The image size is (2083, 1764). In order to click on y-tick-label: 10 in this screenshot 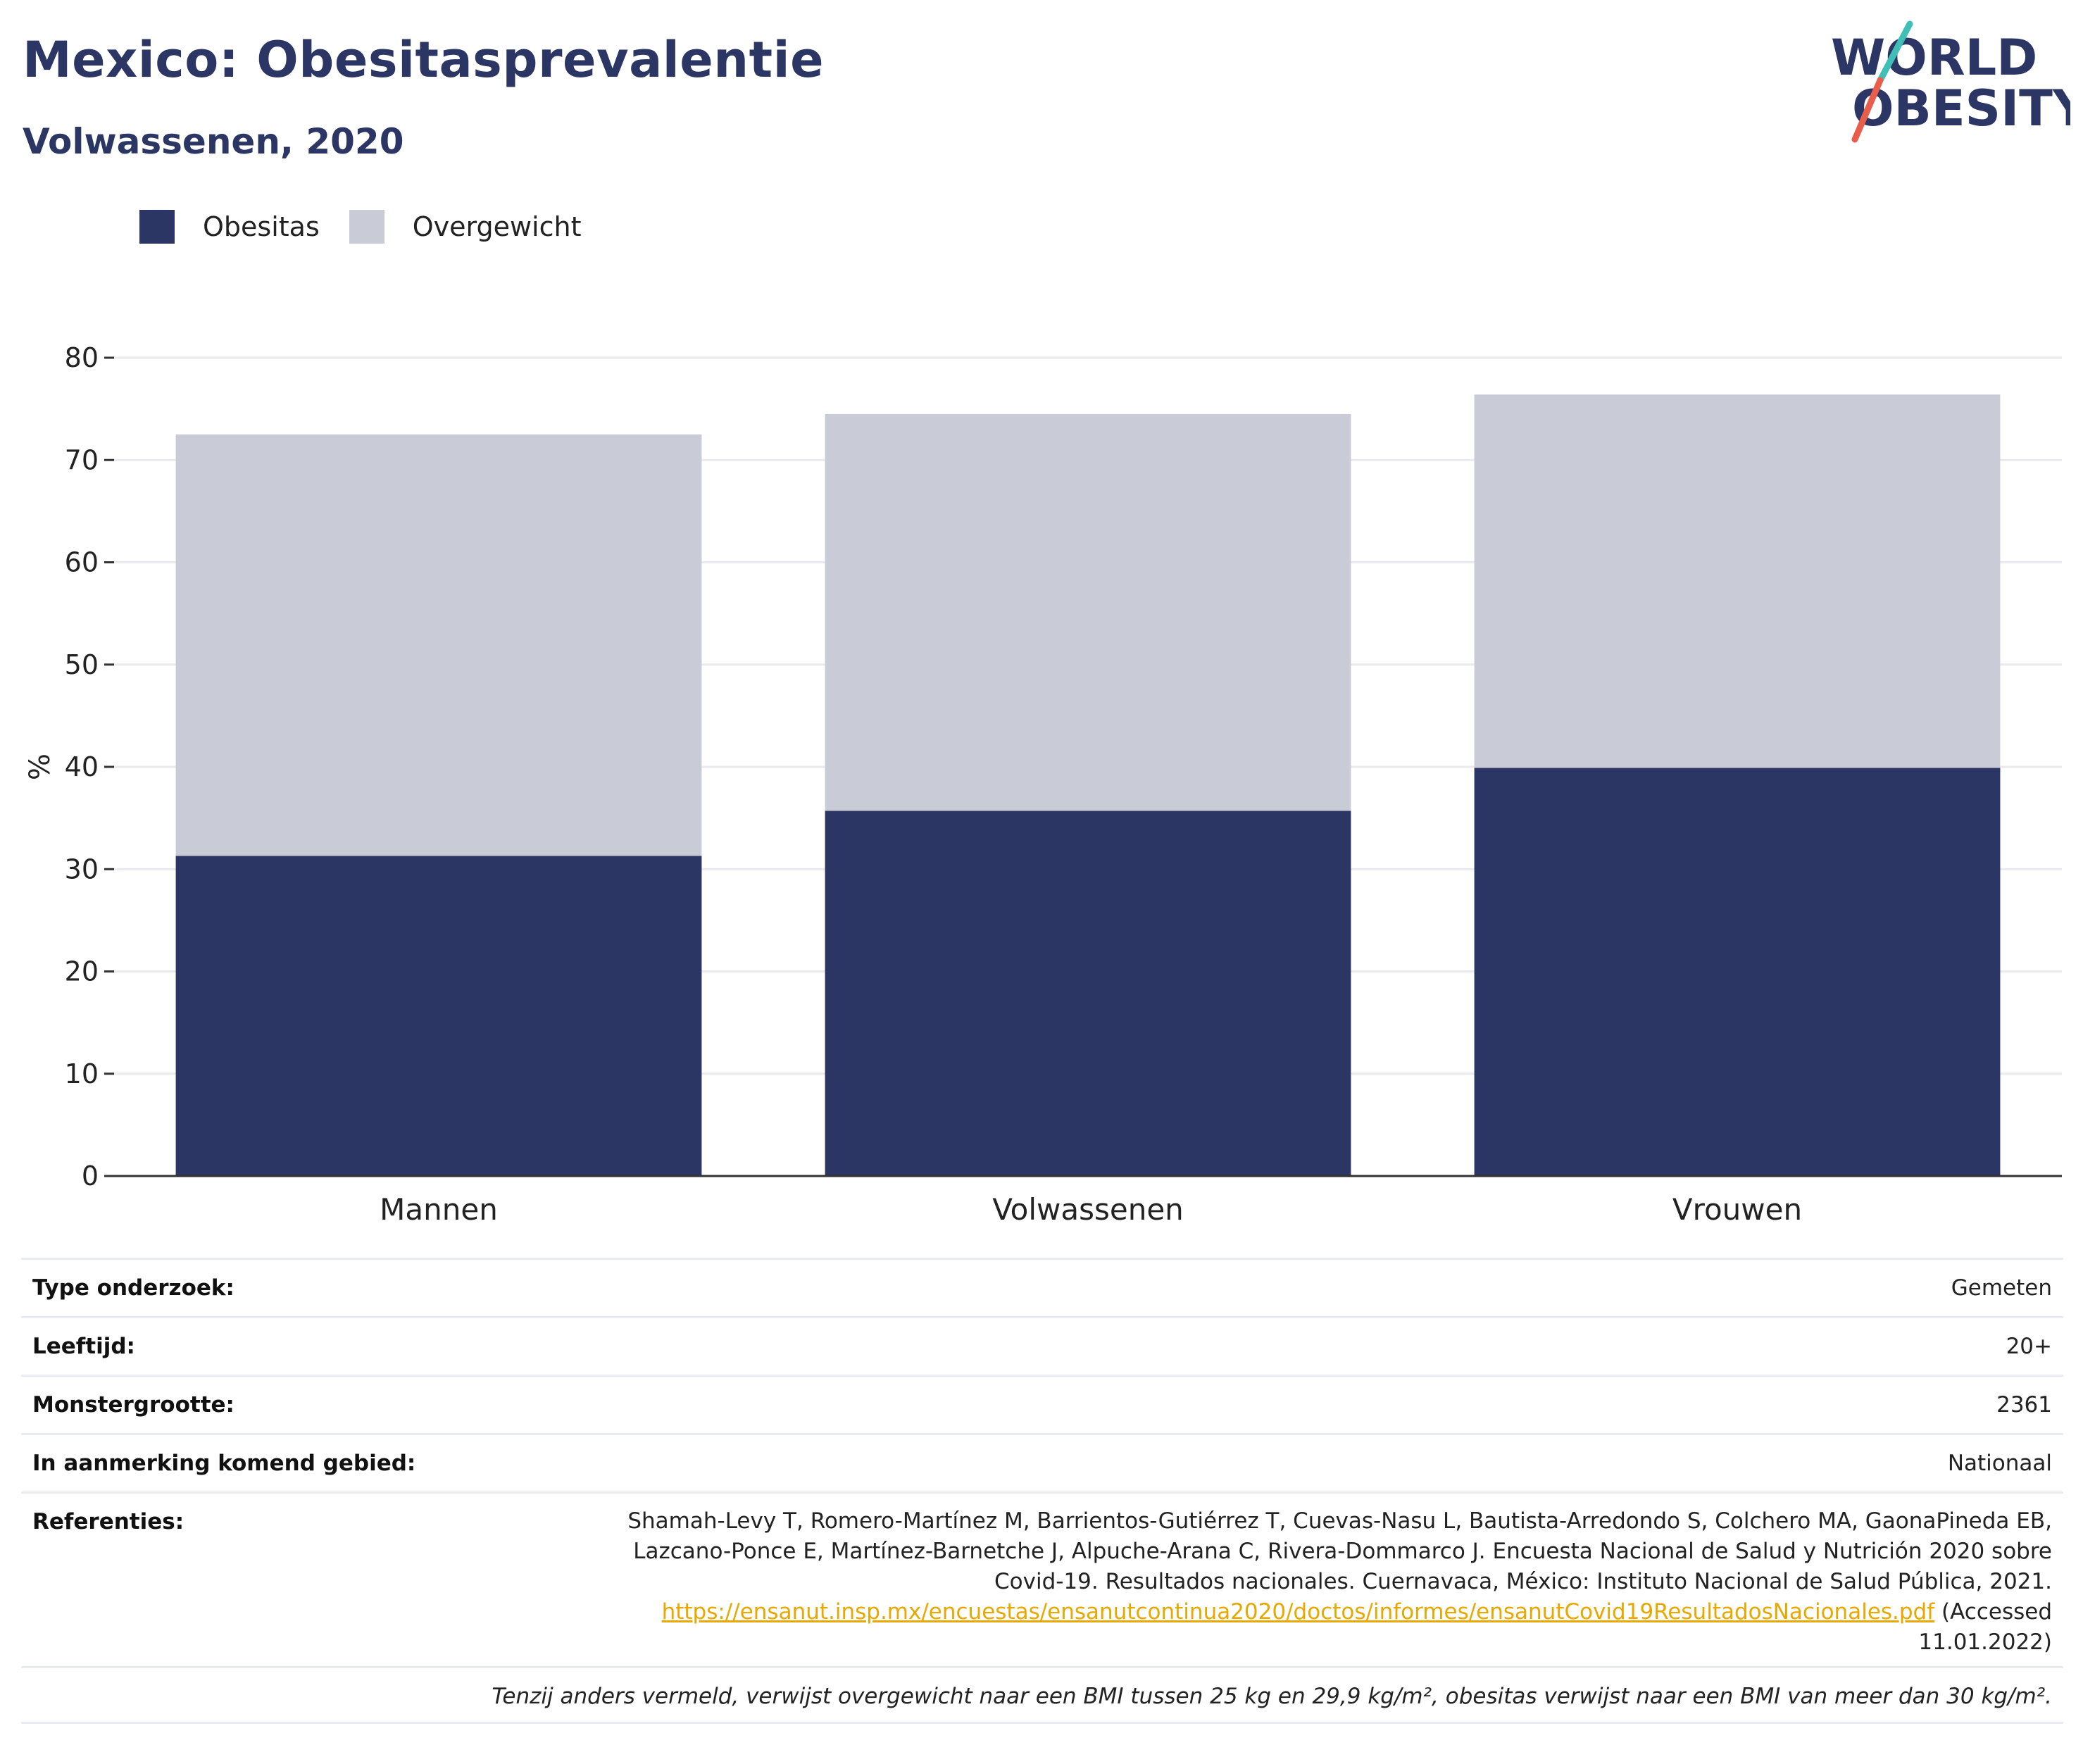, I will do `click(82, 1073)`.